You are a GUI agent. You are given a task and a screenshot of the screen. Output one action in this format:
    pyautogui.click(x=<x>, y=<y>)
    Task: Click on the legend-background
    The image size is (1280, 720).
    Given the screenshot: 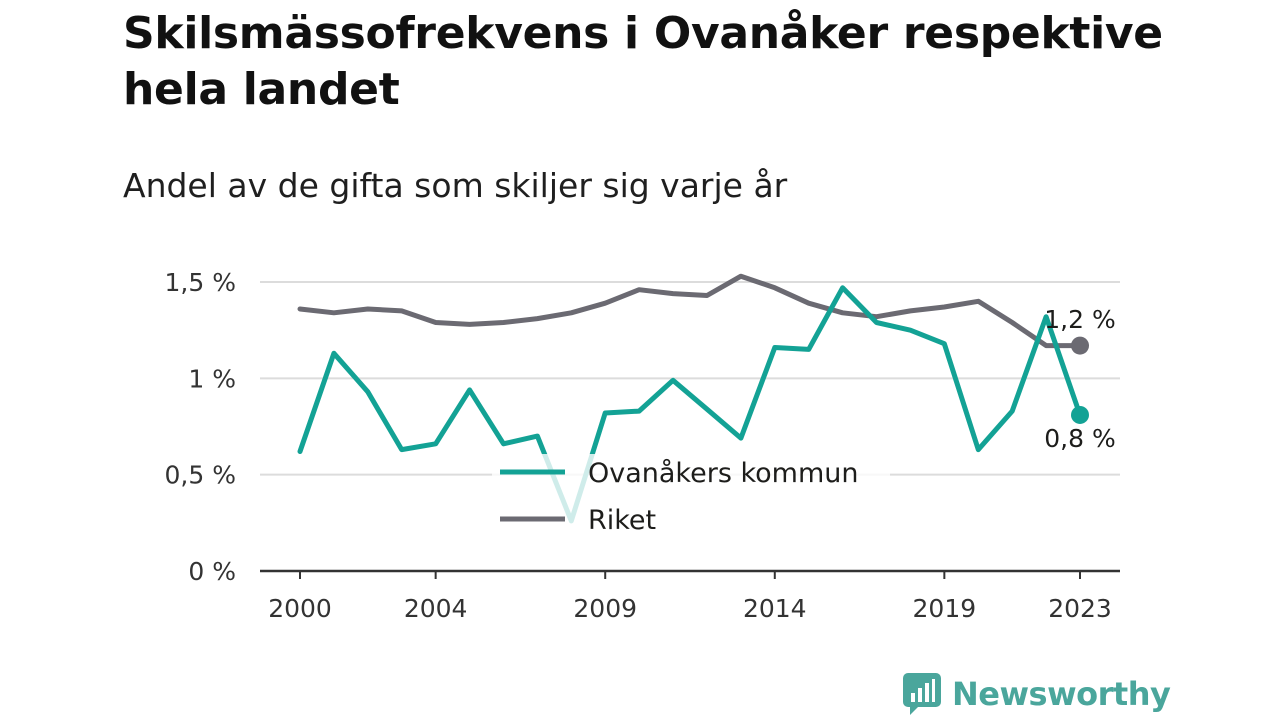 What is the action you would take?
    pyautogui.click(x=691, y=497)
    